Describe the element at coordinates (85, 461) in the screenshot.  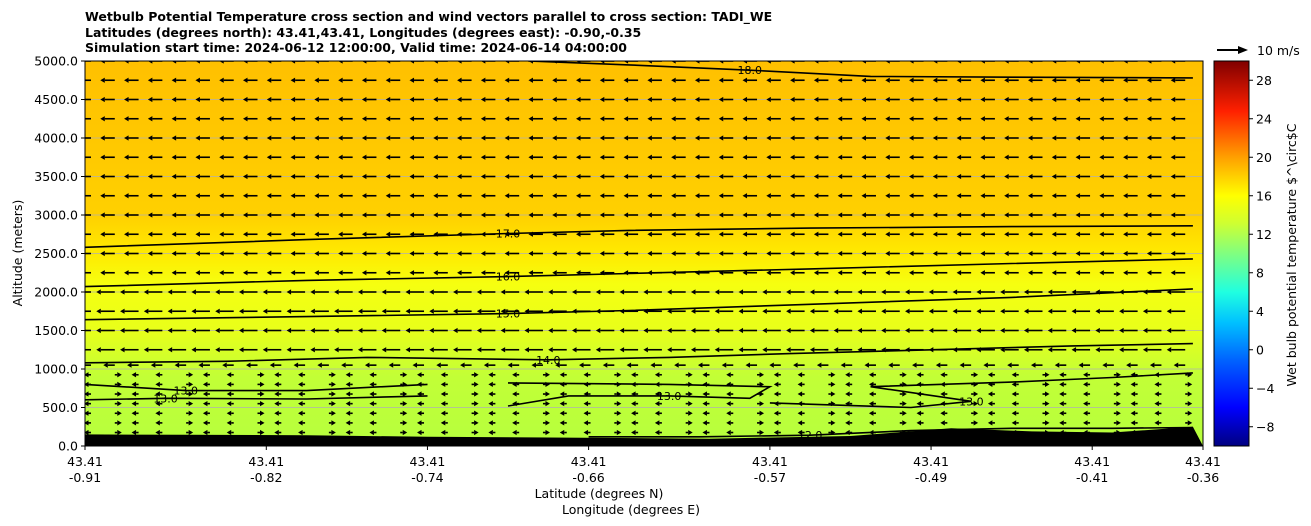
I see `x-tick-lat-0: 43.41` at that location.